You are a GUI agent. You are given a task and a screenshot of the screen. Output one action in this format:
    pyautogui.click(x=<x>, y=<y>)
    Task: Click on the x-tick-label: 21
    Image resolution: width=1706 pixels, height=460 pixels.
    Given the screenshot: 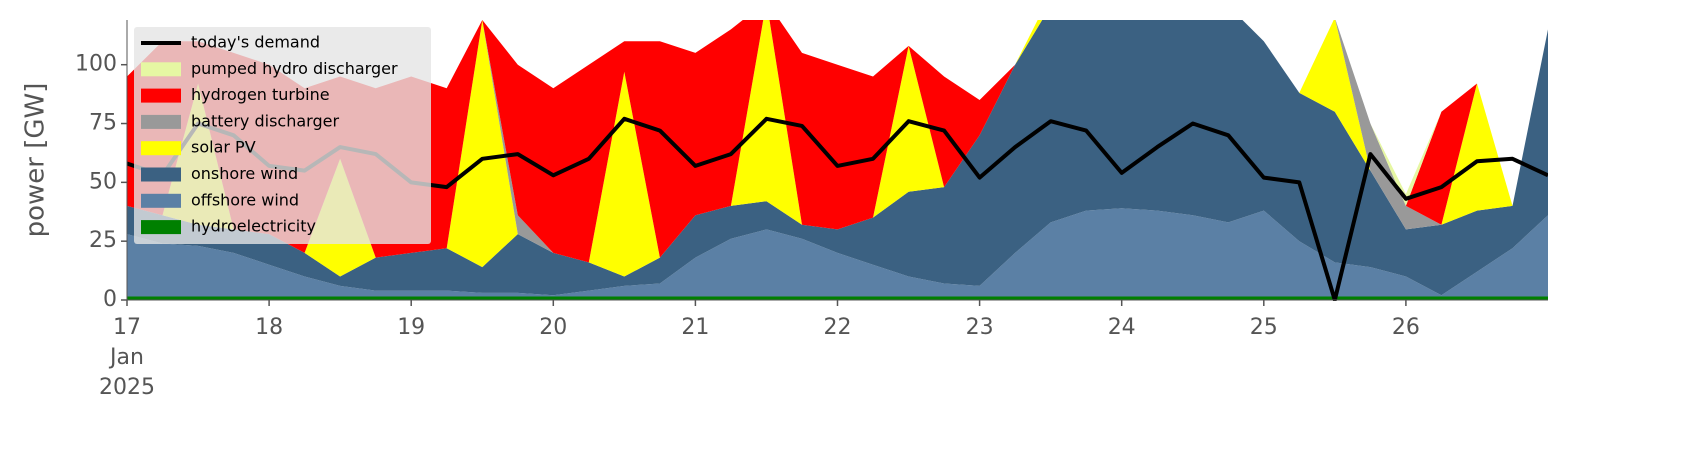 What is the action you would take?
    pyautogui.click(x=695, y=327)
    